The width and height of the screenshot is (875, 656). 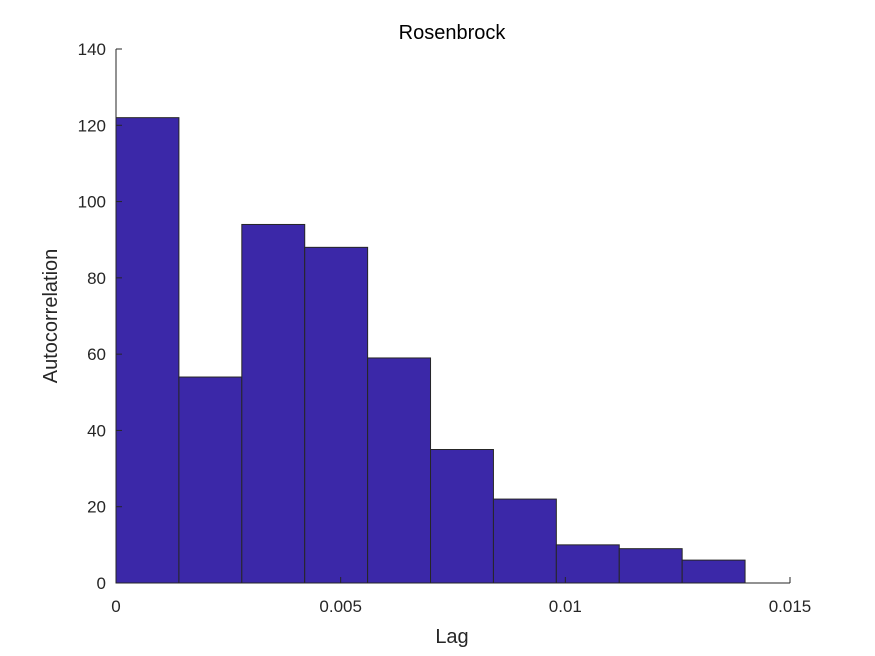 I want to click on y-tick-label: 40, so click(x=96, y=430).